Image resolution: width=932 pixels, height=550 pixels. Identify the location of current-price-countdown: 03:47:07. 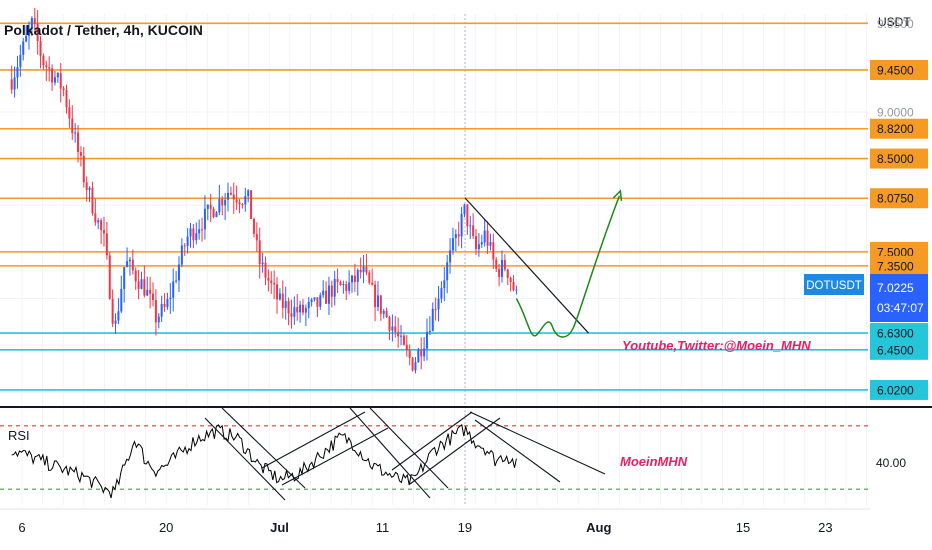
(900, 308).